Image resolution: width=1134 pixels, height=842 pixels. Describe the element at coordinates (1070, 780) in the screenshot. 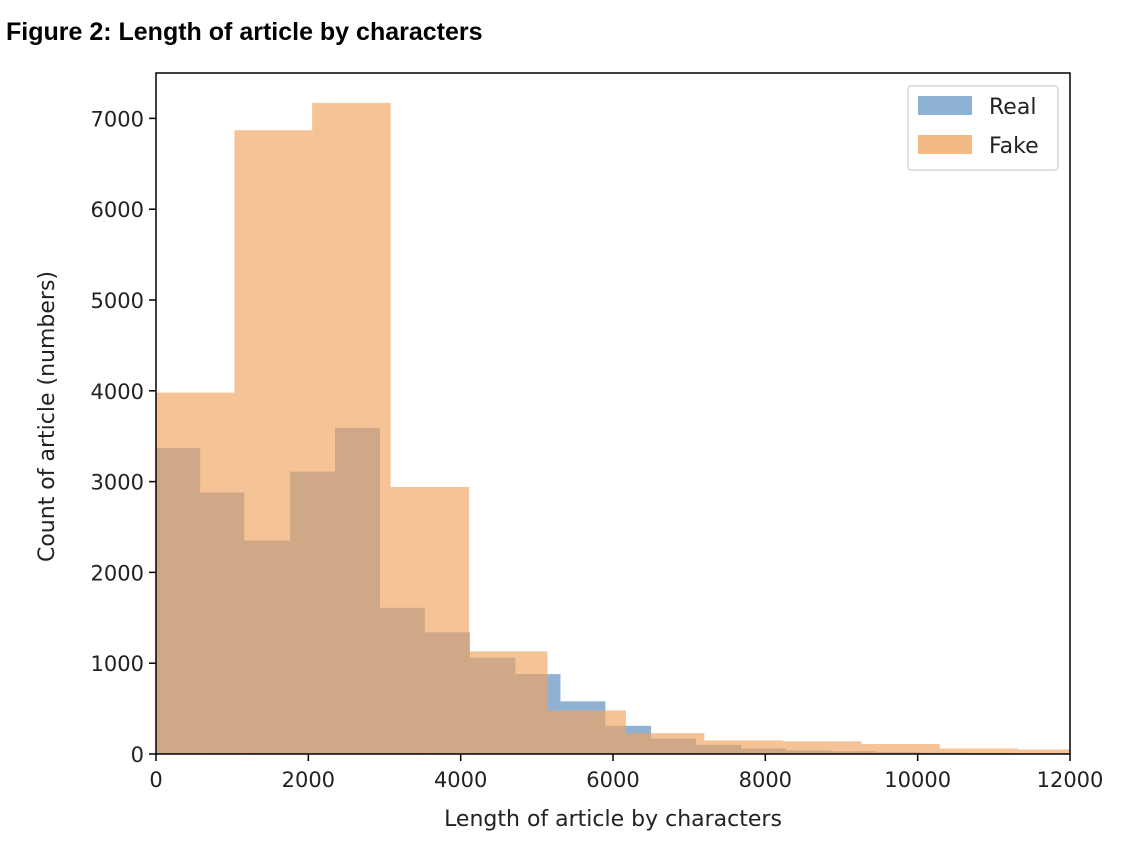

I see `x-tick-label-6: 12000` at that location.